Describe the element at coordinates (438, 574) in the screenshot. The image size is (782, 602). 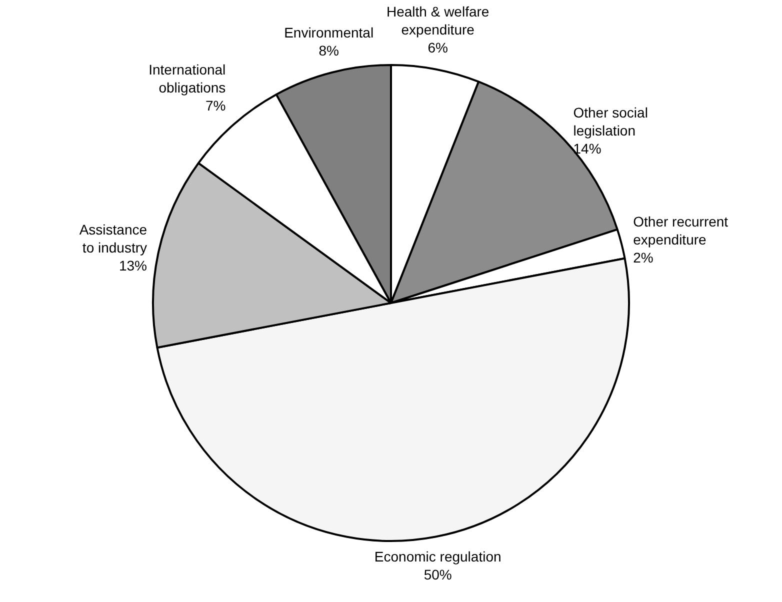
I see `data-label: 50%` at that location.